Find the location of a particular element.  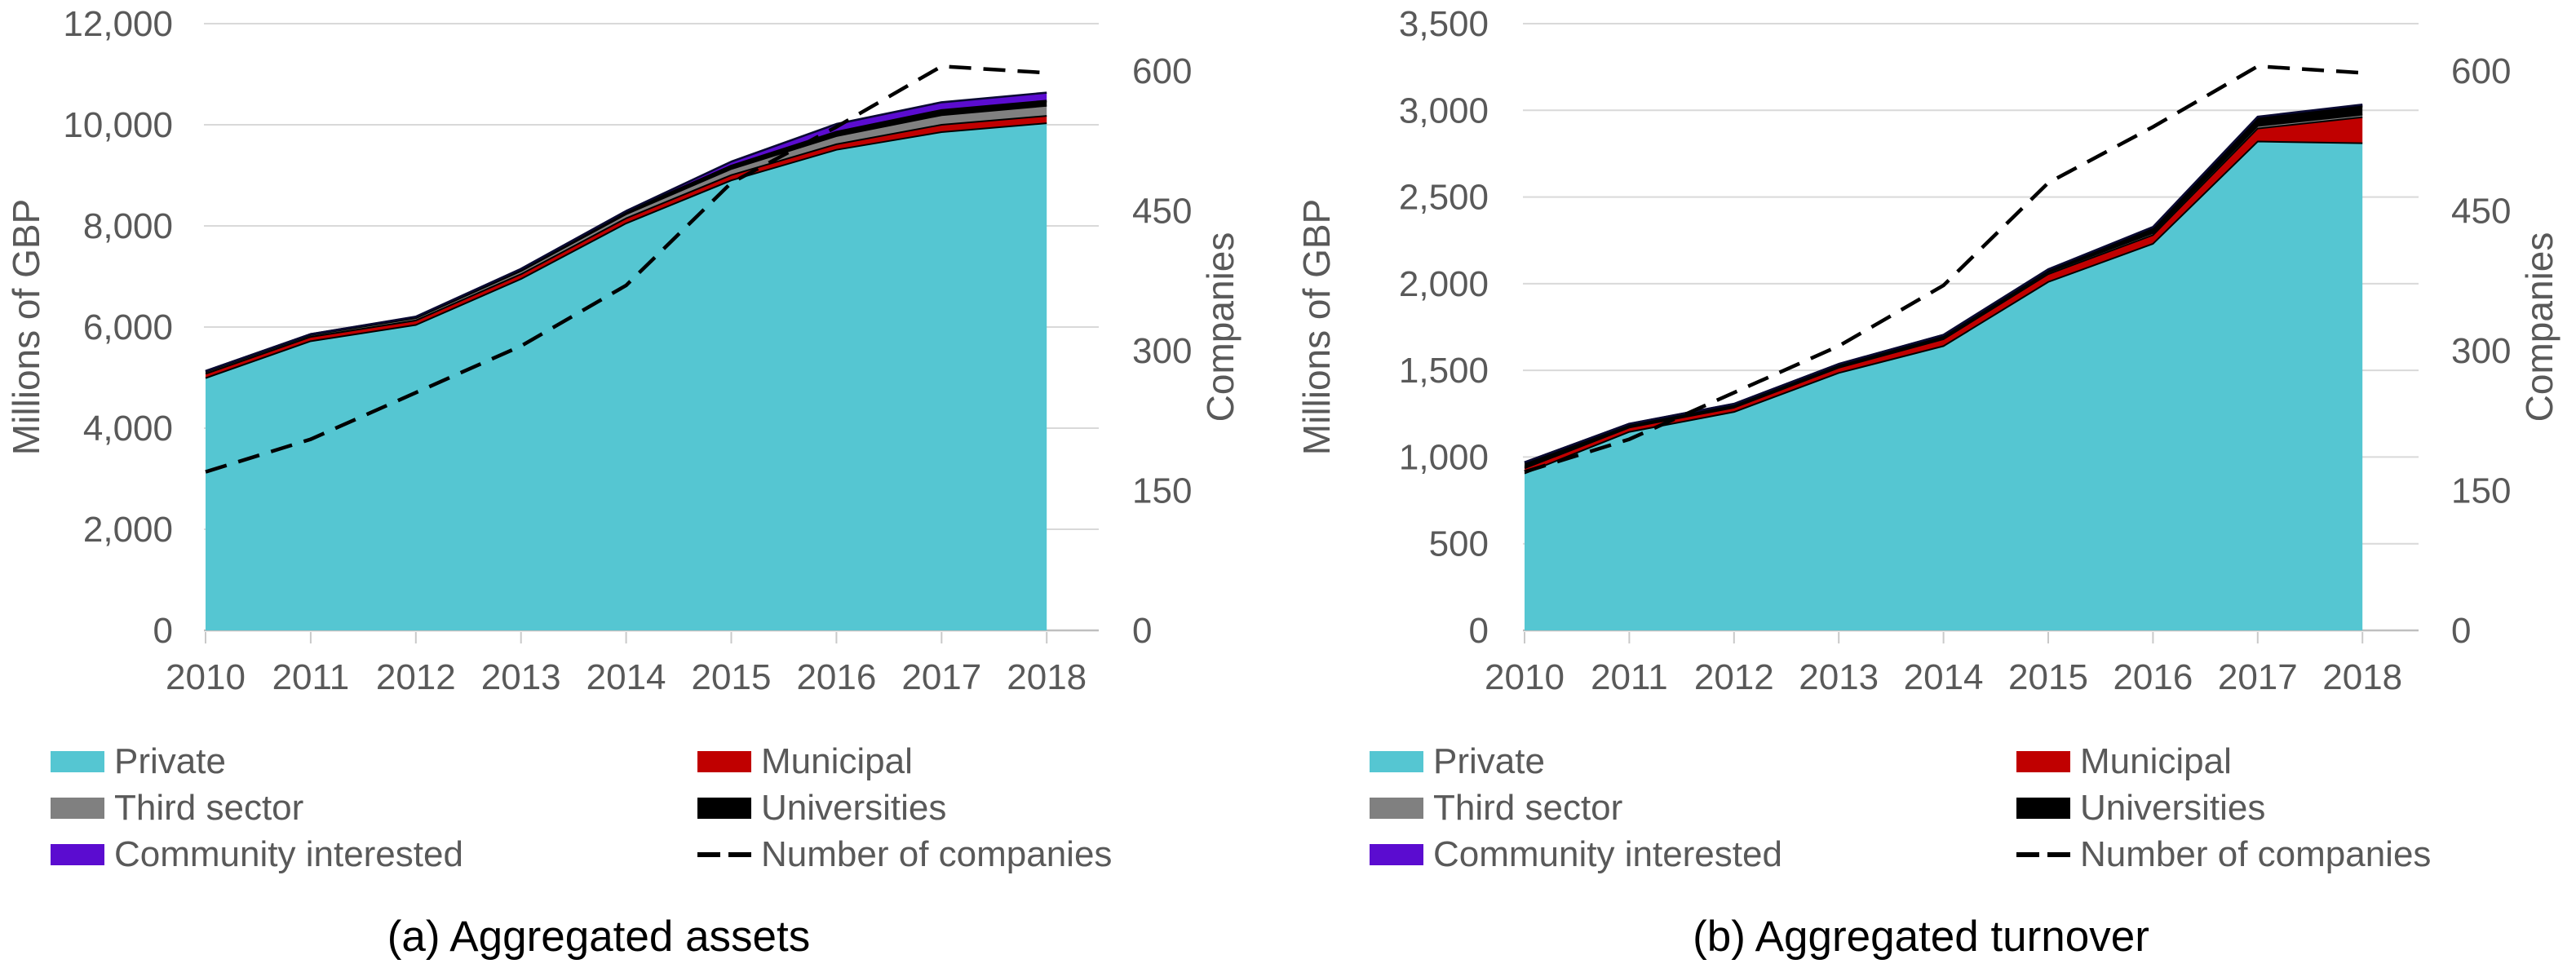

caption-aggregated-assets: (a) Aggregated assets is located at coordinates (599, 937).